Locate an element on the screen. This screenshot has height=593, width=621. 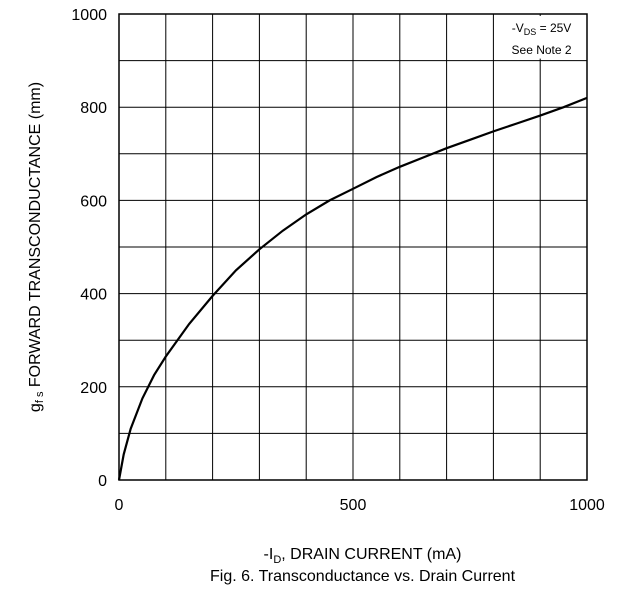
x-tick-label: 0 is located at coordinates (119, 505).